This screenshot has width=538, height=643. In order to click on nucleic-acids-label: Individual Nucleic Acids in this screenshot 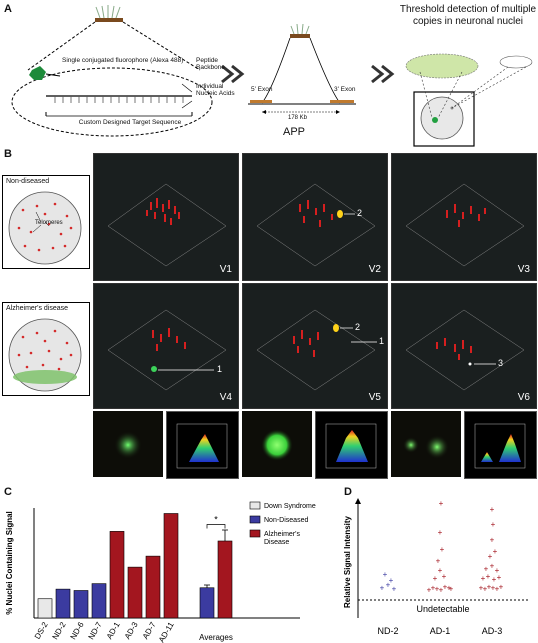, I will do `click(215, 90)`.